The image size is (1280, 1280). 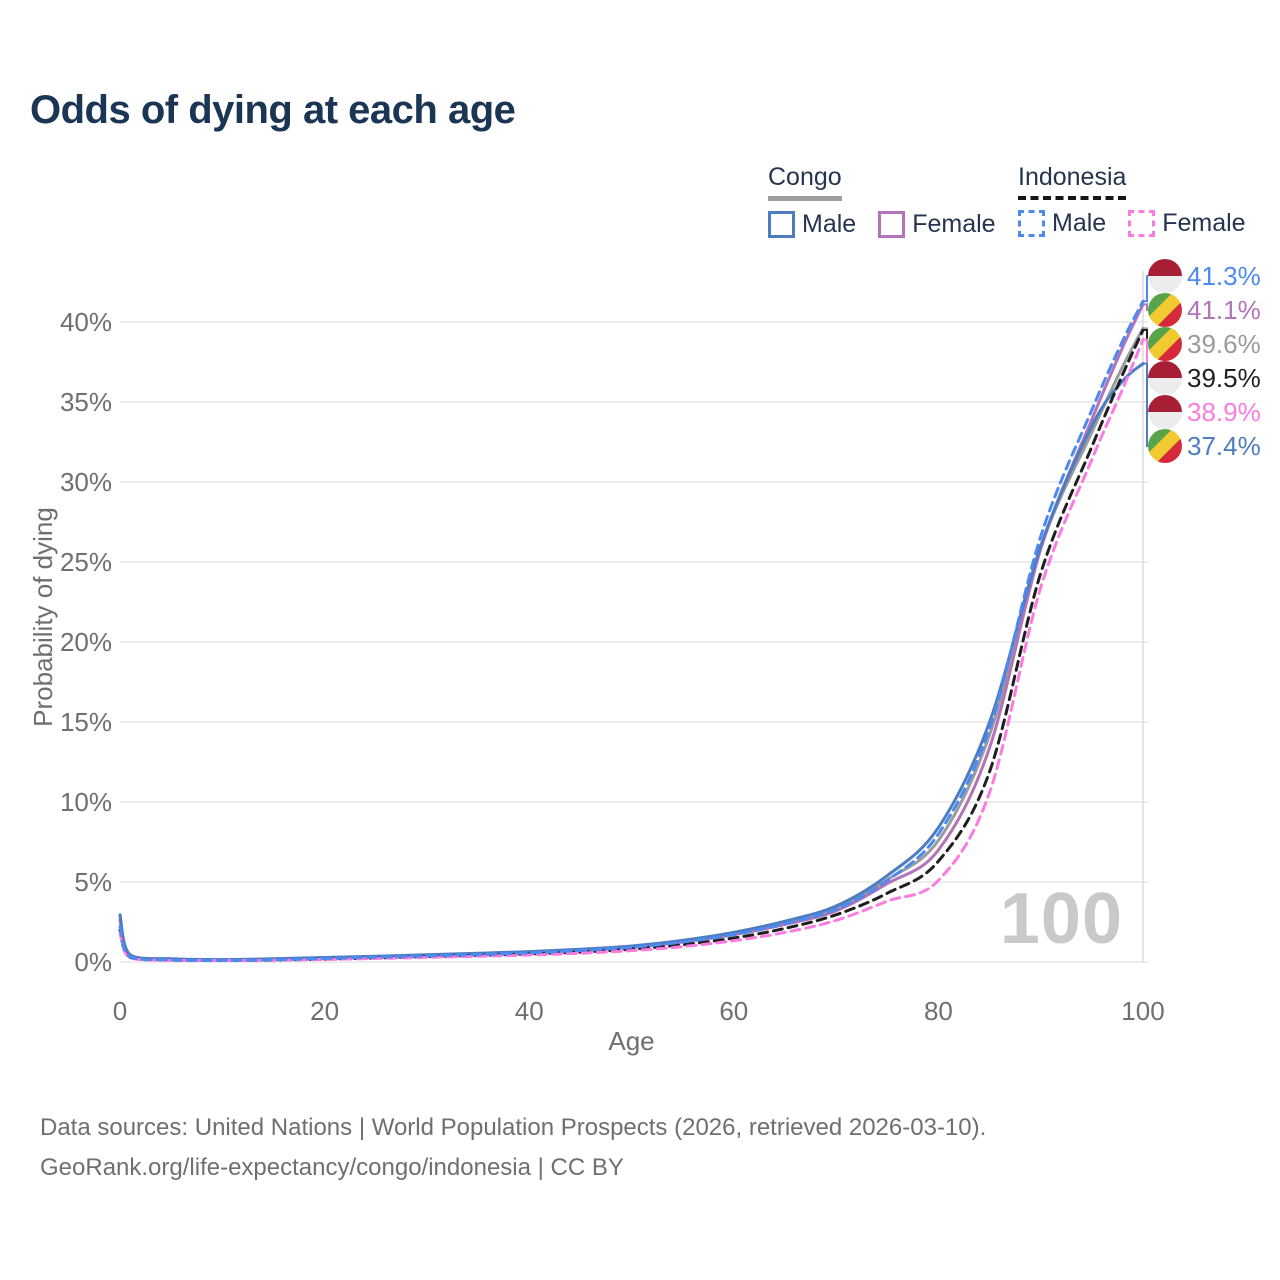 I want to click on indonesia-male-line-swatch-icon, so click(x=1031, y=223).